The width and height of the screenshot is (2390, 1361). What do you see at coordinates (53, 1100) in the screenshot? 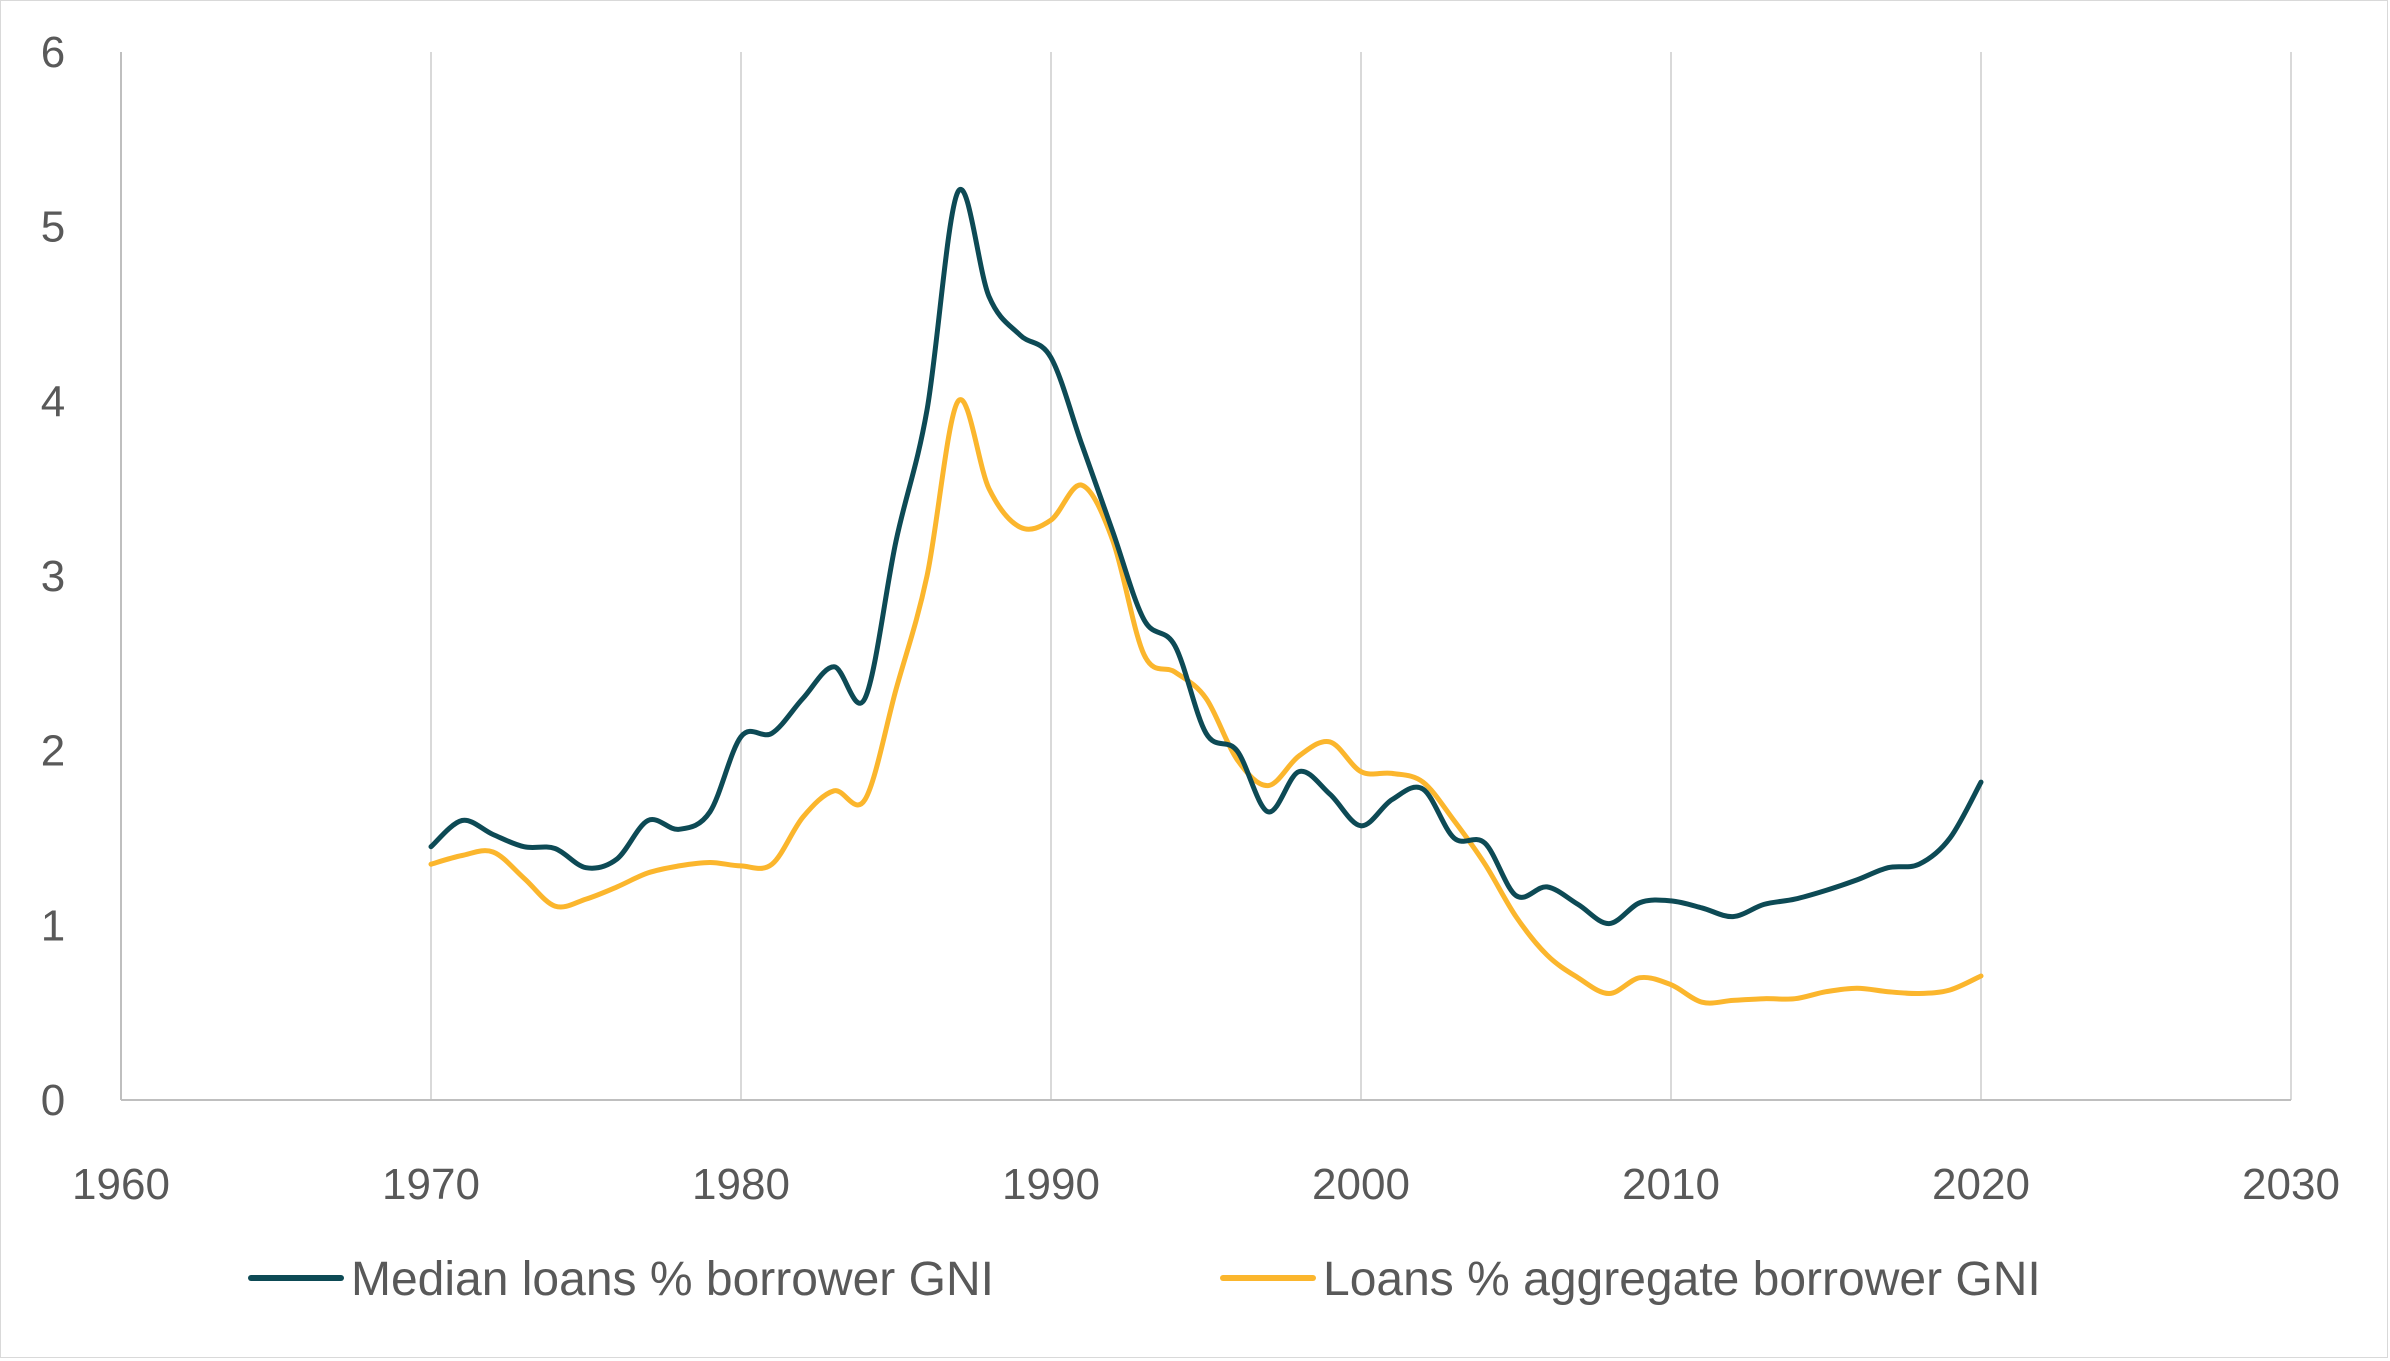
I see `y-tick-label: 0` at bounding box center [53, 1100].